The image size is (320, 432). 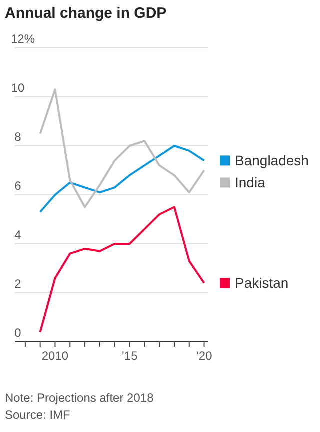 I want to click on y-tick-label: 8, so click(x=18, y=137).